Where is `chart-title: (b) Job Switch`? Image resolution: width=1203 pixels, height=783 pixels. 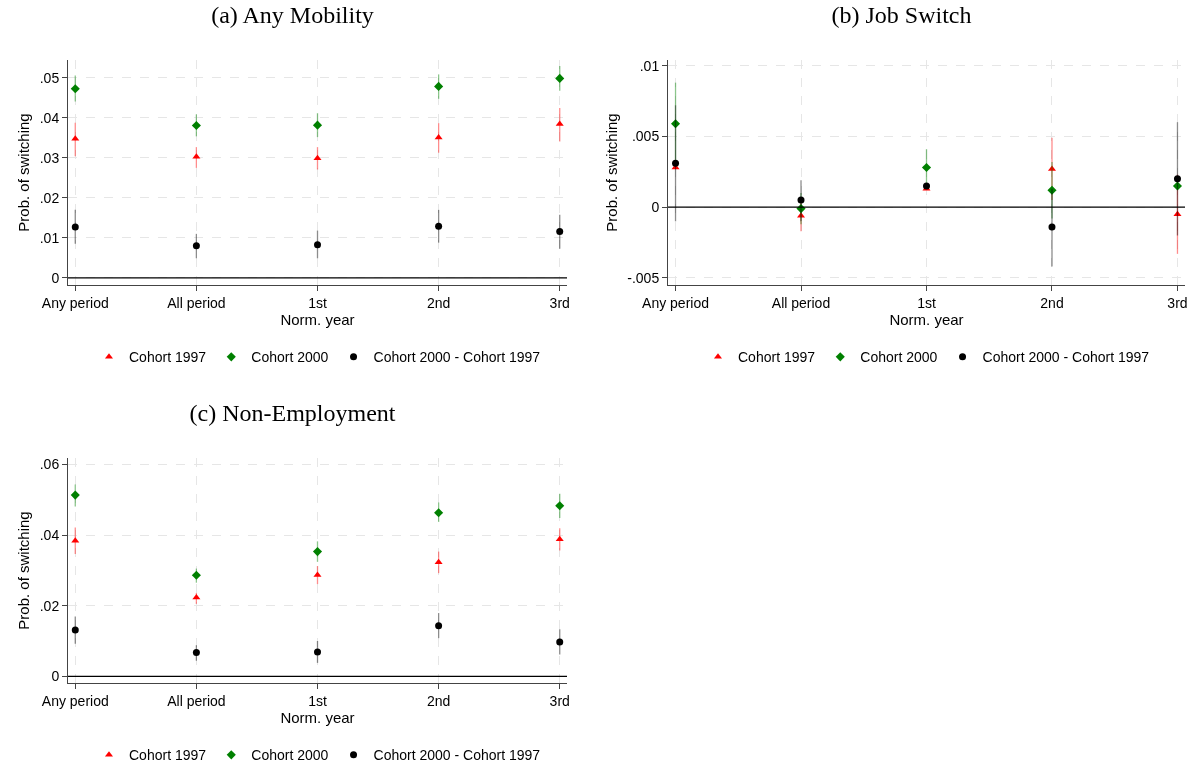 chart-title: (b) Job Switch is located at coordinates (901, 14).